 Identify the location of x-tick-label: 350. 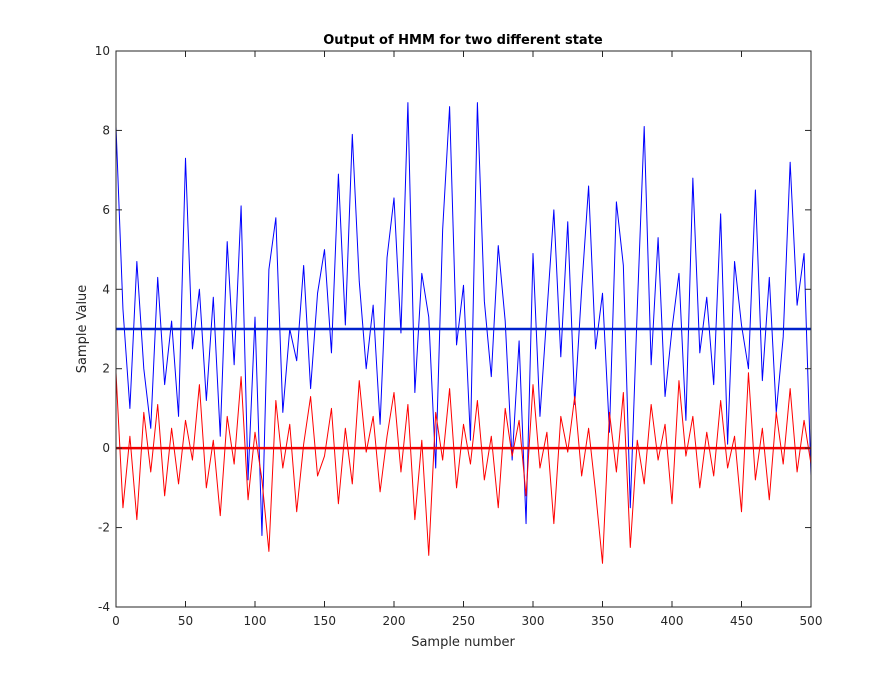
(602, 621).